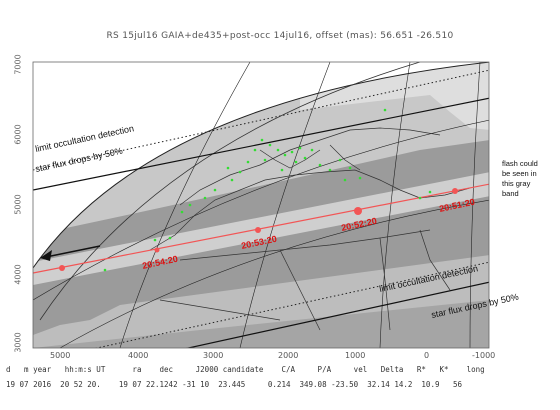  I want to click on x-tick: 4000, so click(138, 355).